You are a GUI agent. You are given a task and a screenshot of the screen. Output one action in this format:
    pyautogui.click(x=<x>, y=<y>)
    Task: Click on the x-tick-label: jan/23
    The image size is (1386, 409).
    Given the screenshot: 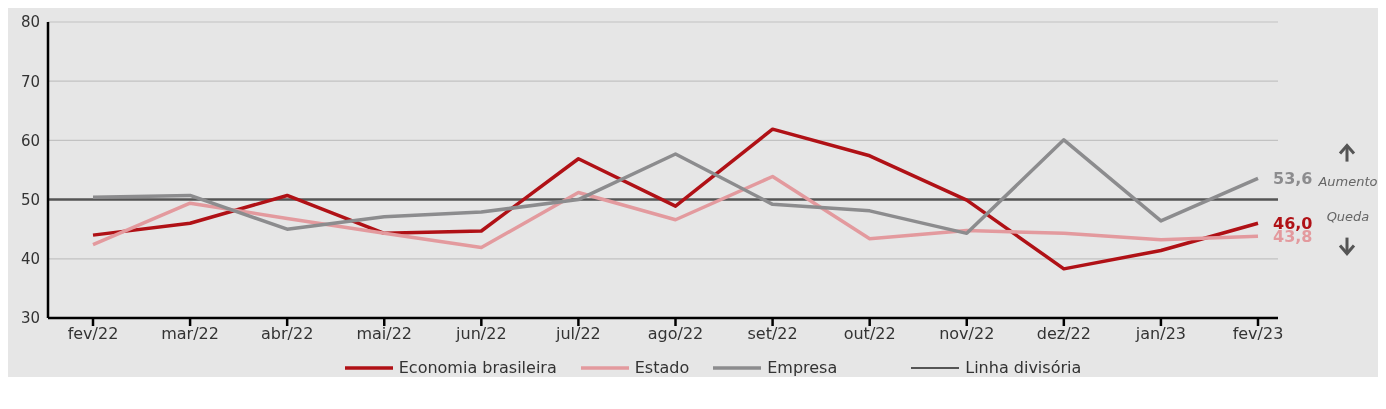 What is the action you would take?
    pyautogui.click(x=1160, y=334)
    